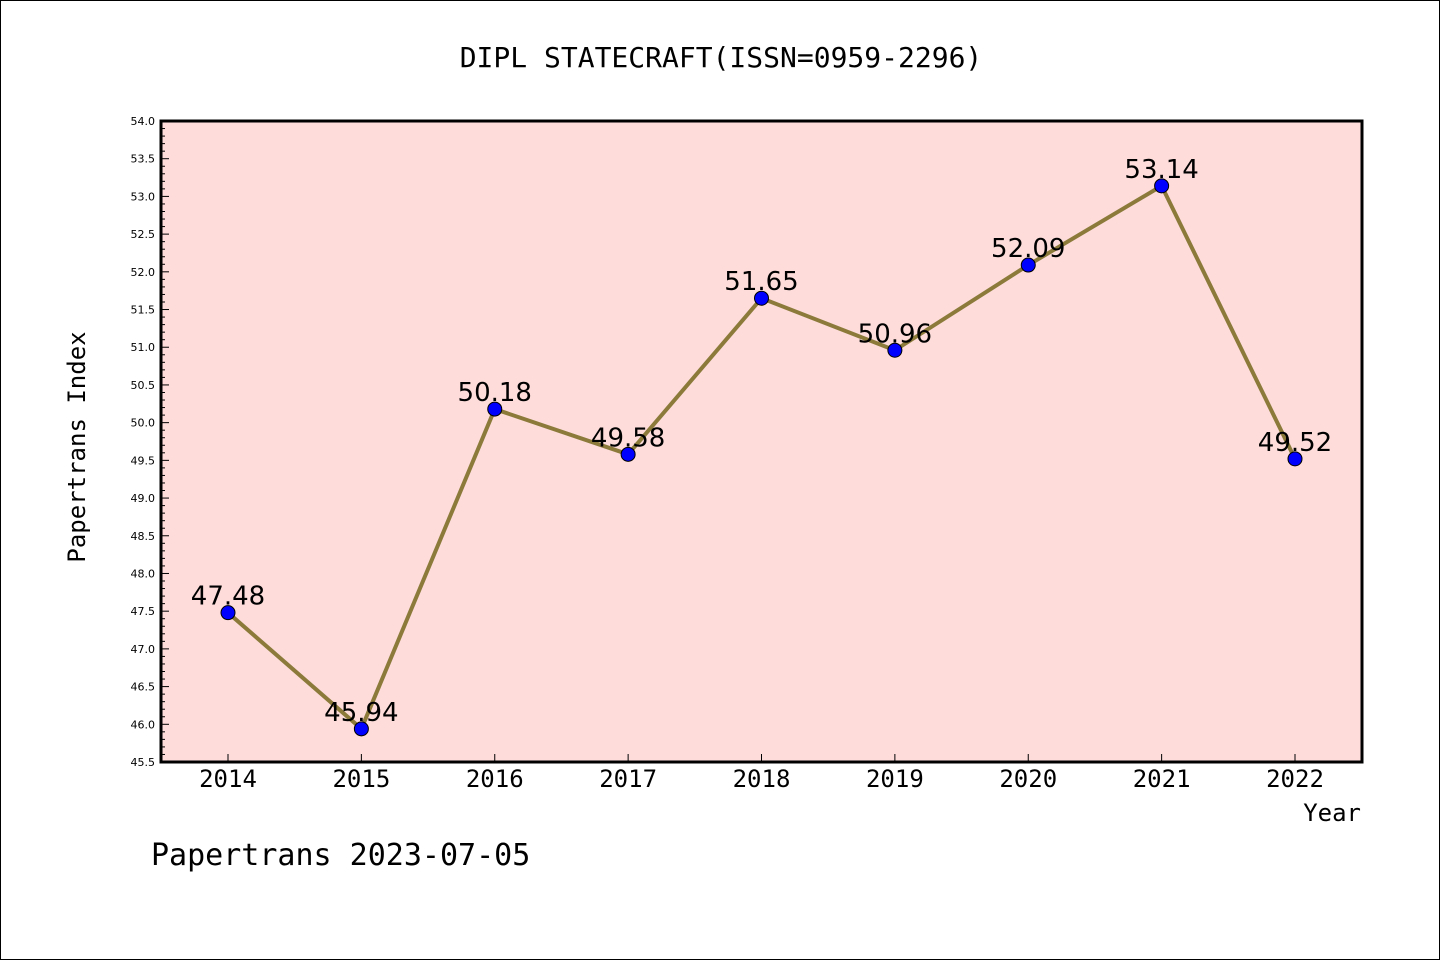  Describe the element at coordinates (1028, 779) in the screenshot. I see `x-tick-label: 2020` at that location.